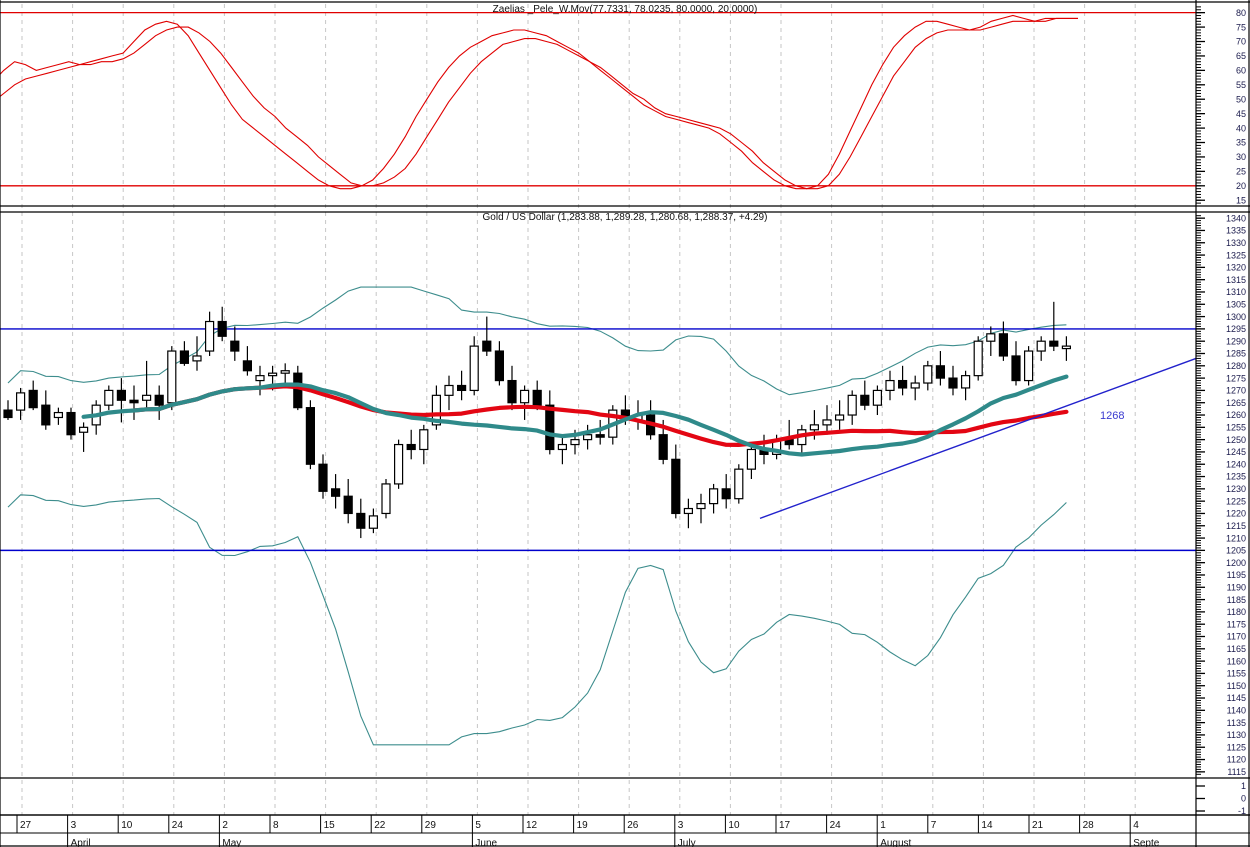 This screenshot has width=1250, height=847. Describe the element at coordinates (987, 825) in the screenshot. I see `date-tick-label: 14` at that location.